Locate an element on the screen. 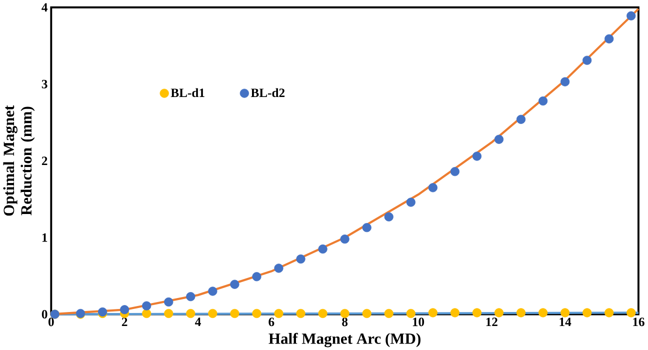 The image size is (648, 350). legend-label: BL-d1 is located at coordinates (187, 92).